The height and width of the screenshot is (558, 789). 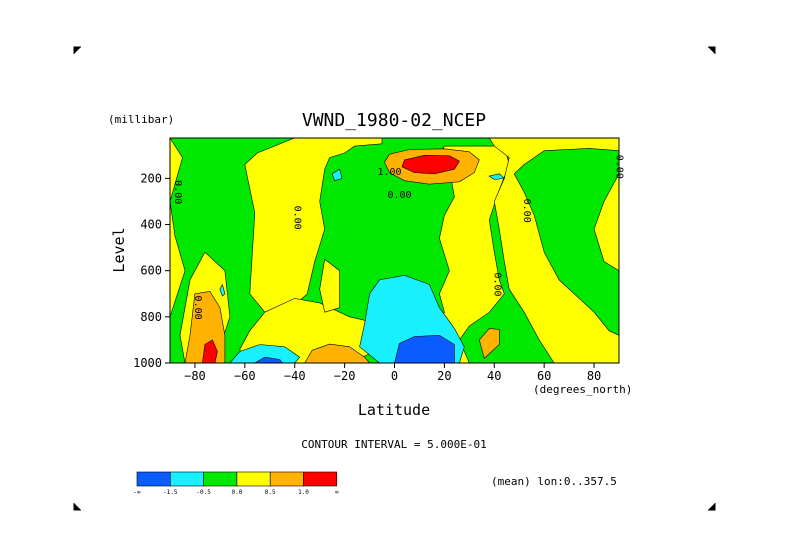 I want to click on x-tick-label: 20, so click(x=444, y=376).